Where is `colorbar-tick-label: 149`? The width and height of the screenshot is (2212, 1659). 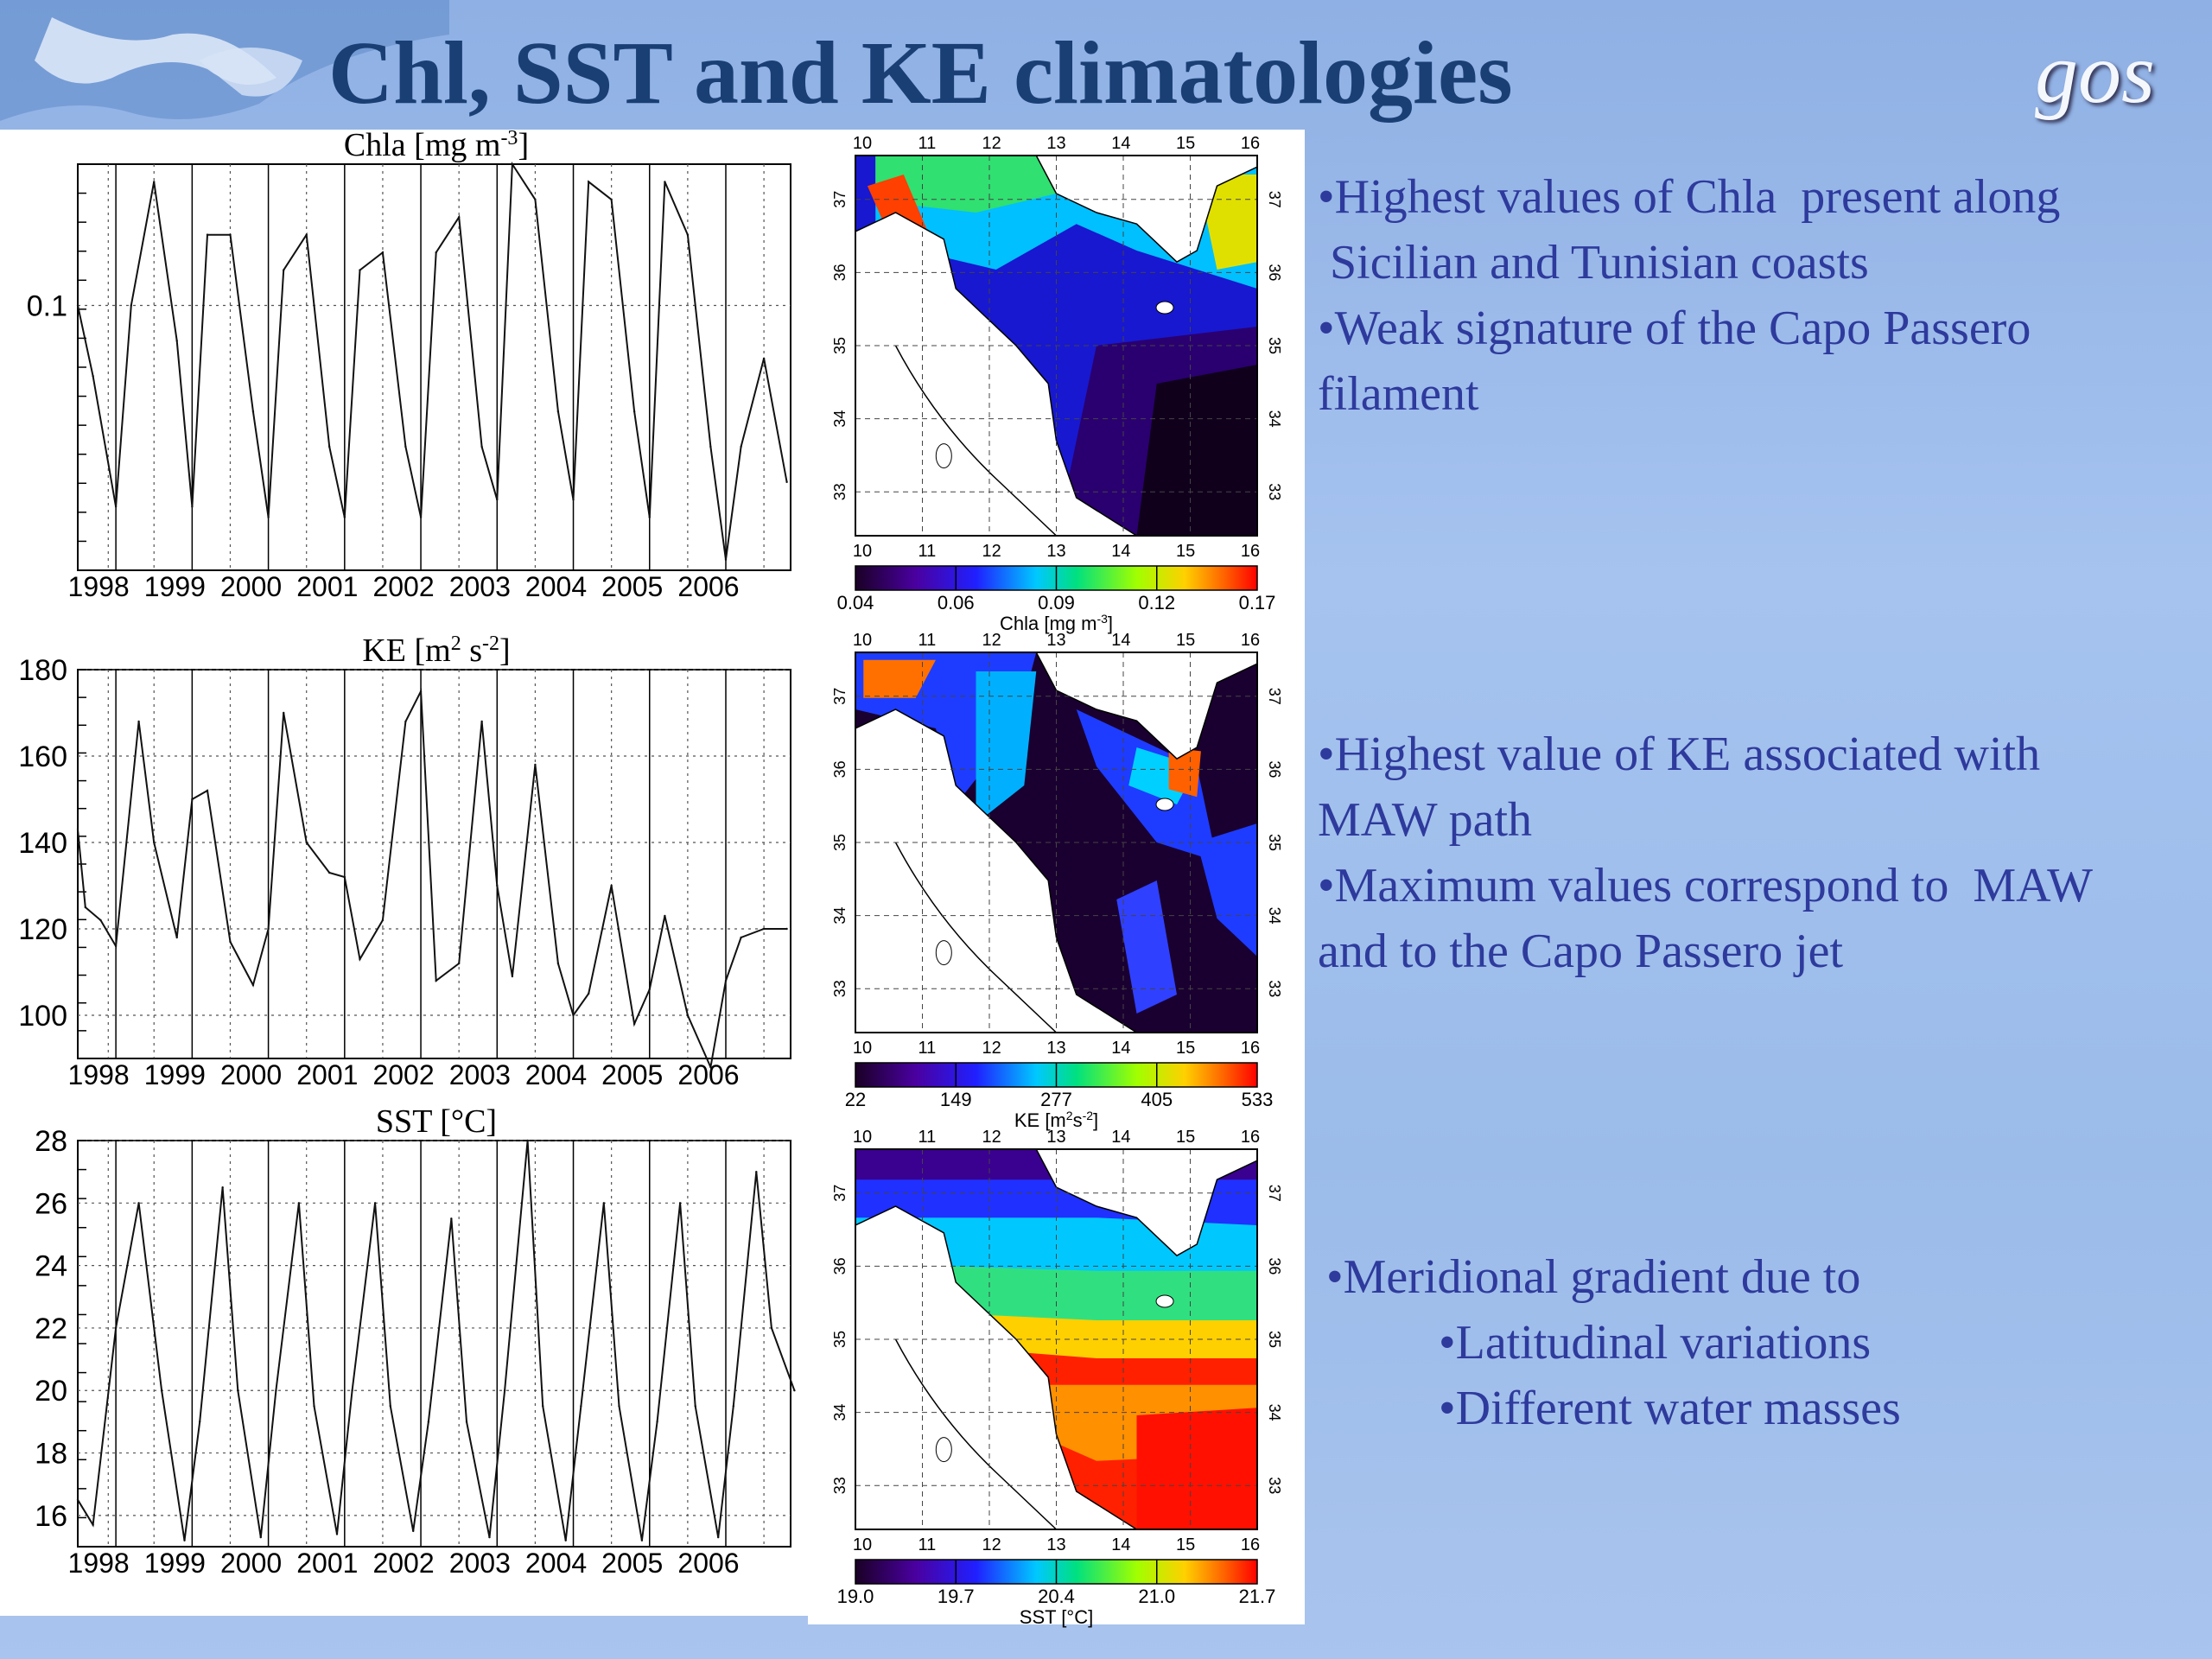
colorbar-tick-label: 149 is located at coordinates (956, 1099).